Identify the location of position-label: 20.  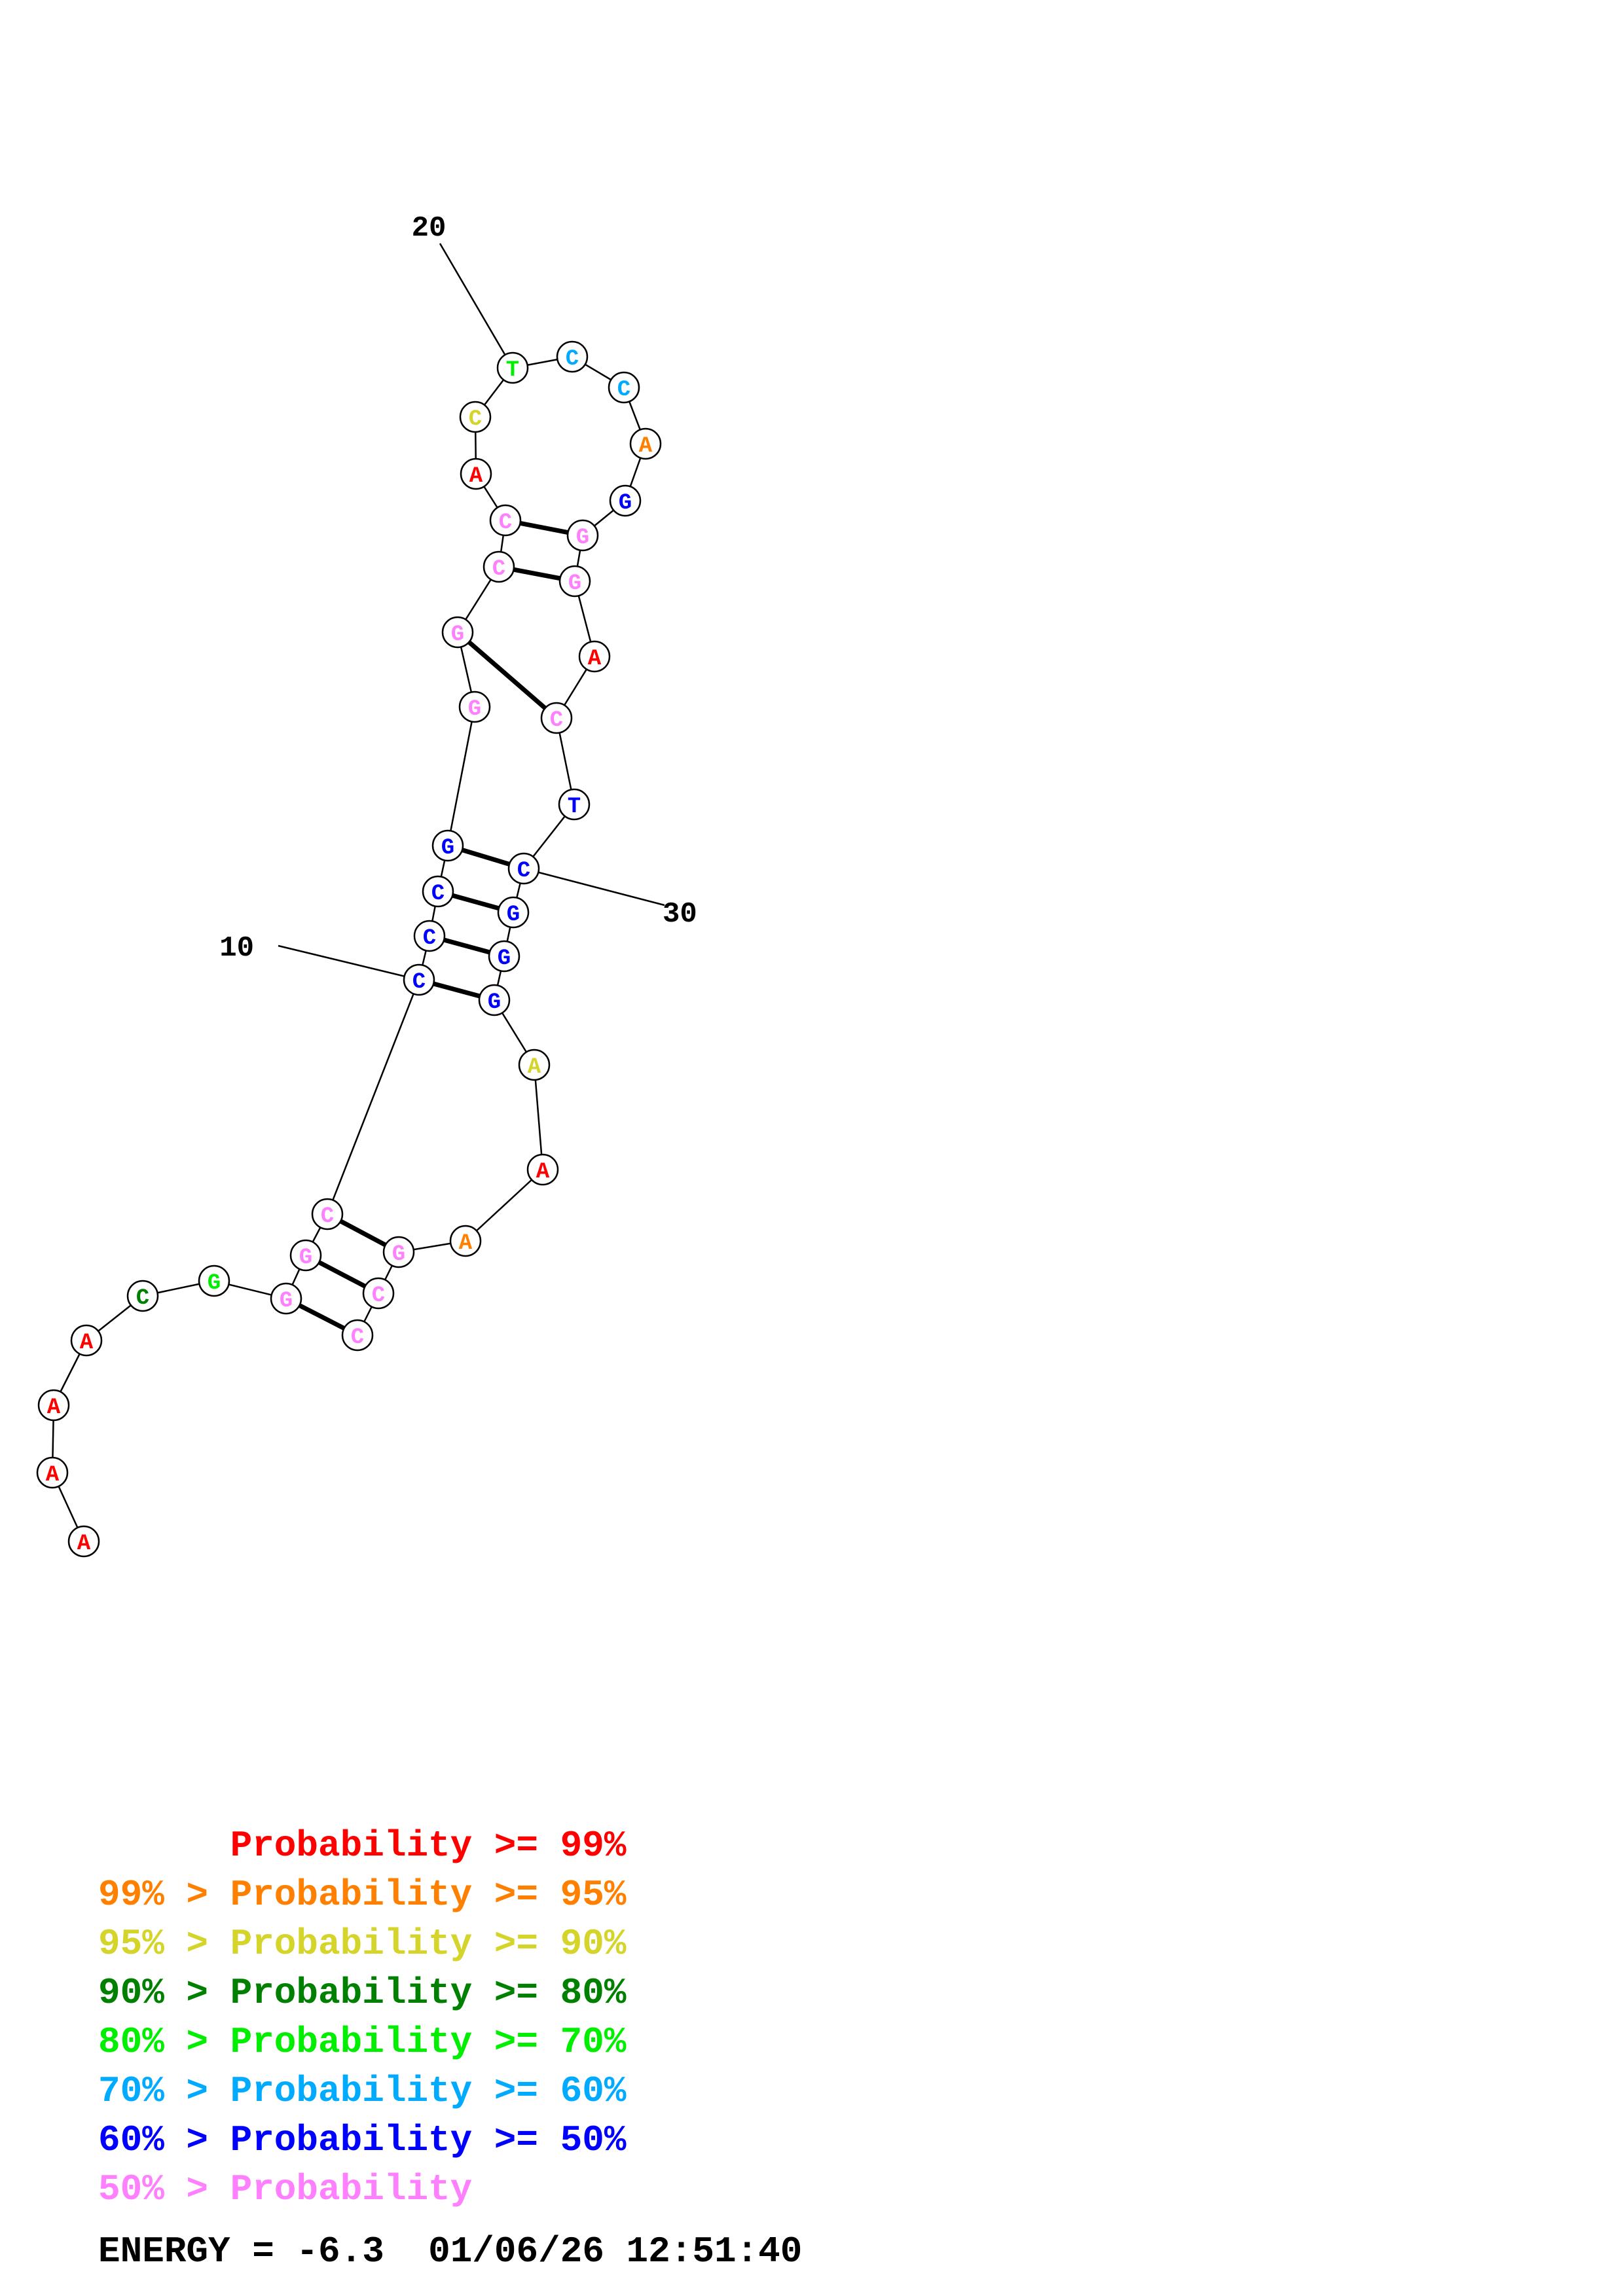
(429, 228).